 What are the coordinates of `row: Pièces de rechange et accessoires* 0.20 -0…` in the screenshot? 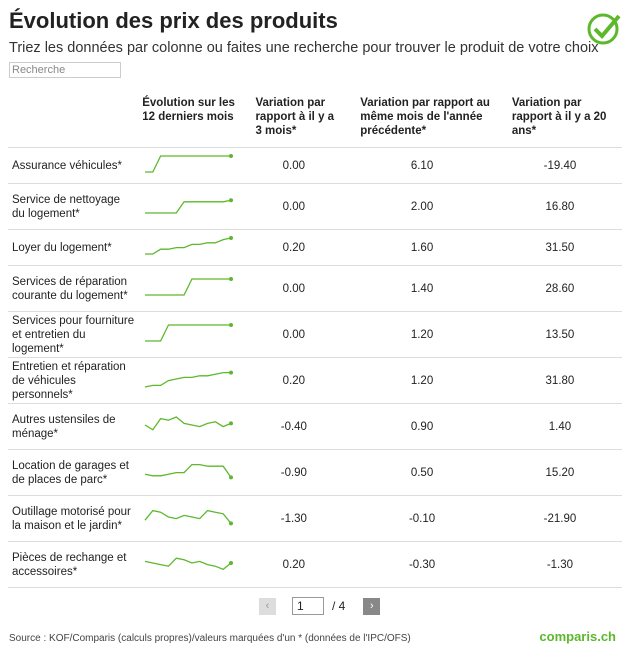 It's located at (315, 564).